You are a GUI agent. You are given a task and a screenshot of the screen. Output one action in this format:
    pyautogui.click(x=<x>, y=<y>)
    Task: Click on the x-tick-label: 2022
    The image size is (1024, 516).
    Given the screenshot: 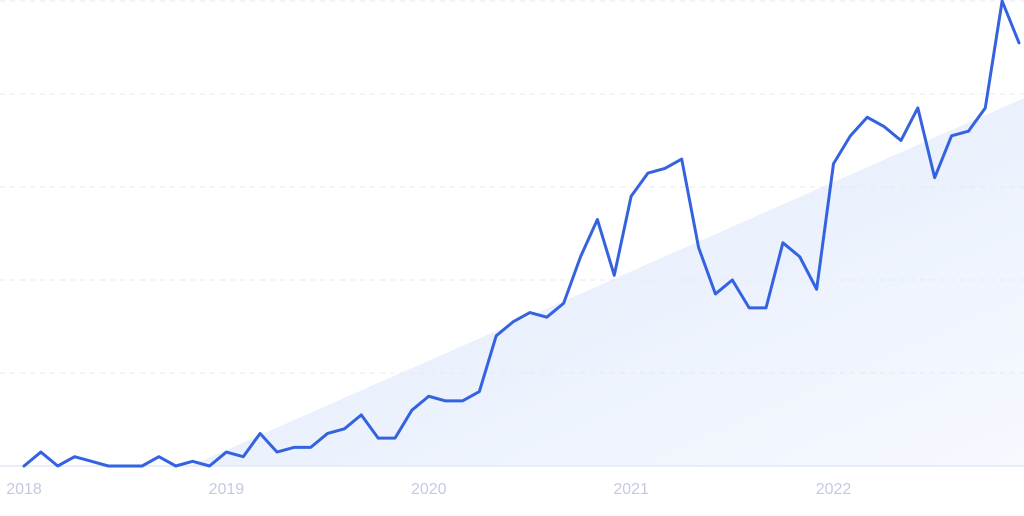 What is the action you would take?
    pyautogui.click(x=834, y=489)
    